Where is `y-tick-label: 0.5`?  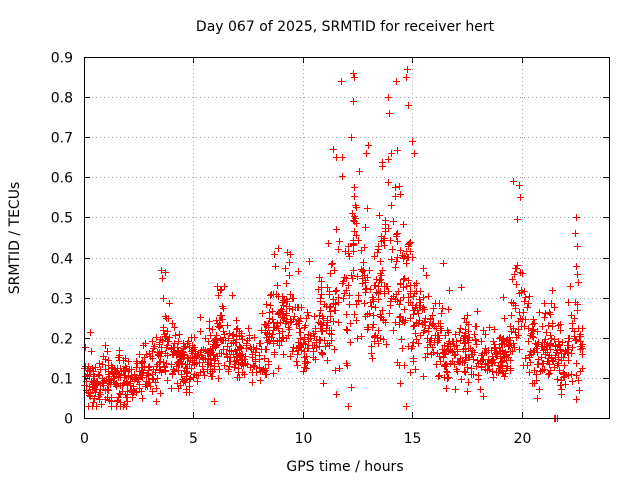 y-tick-label: 0.5 is located at coordinates (62, 219).